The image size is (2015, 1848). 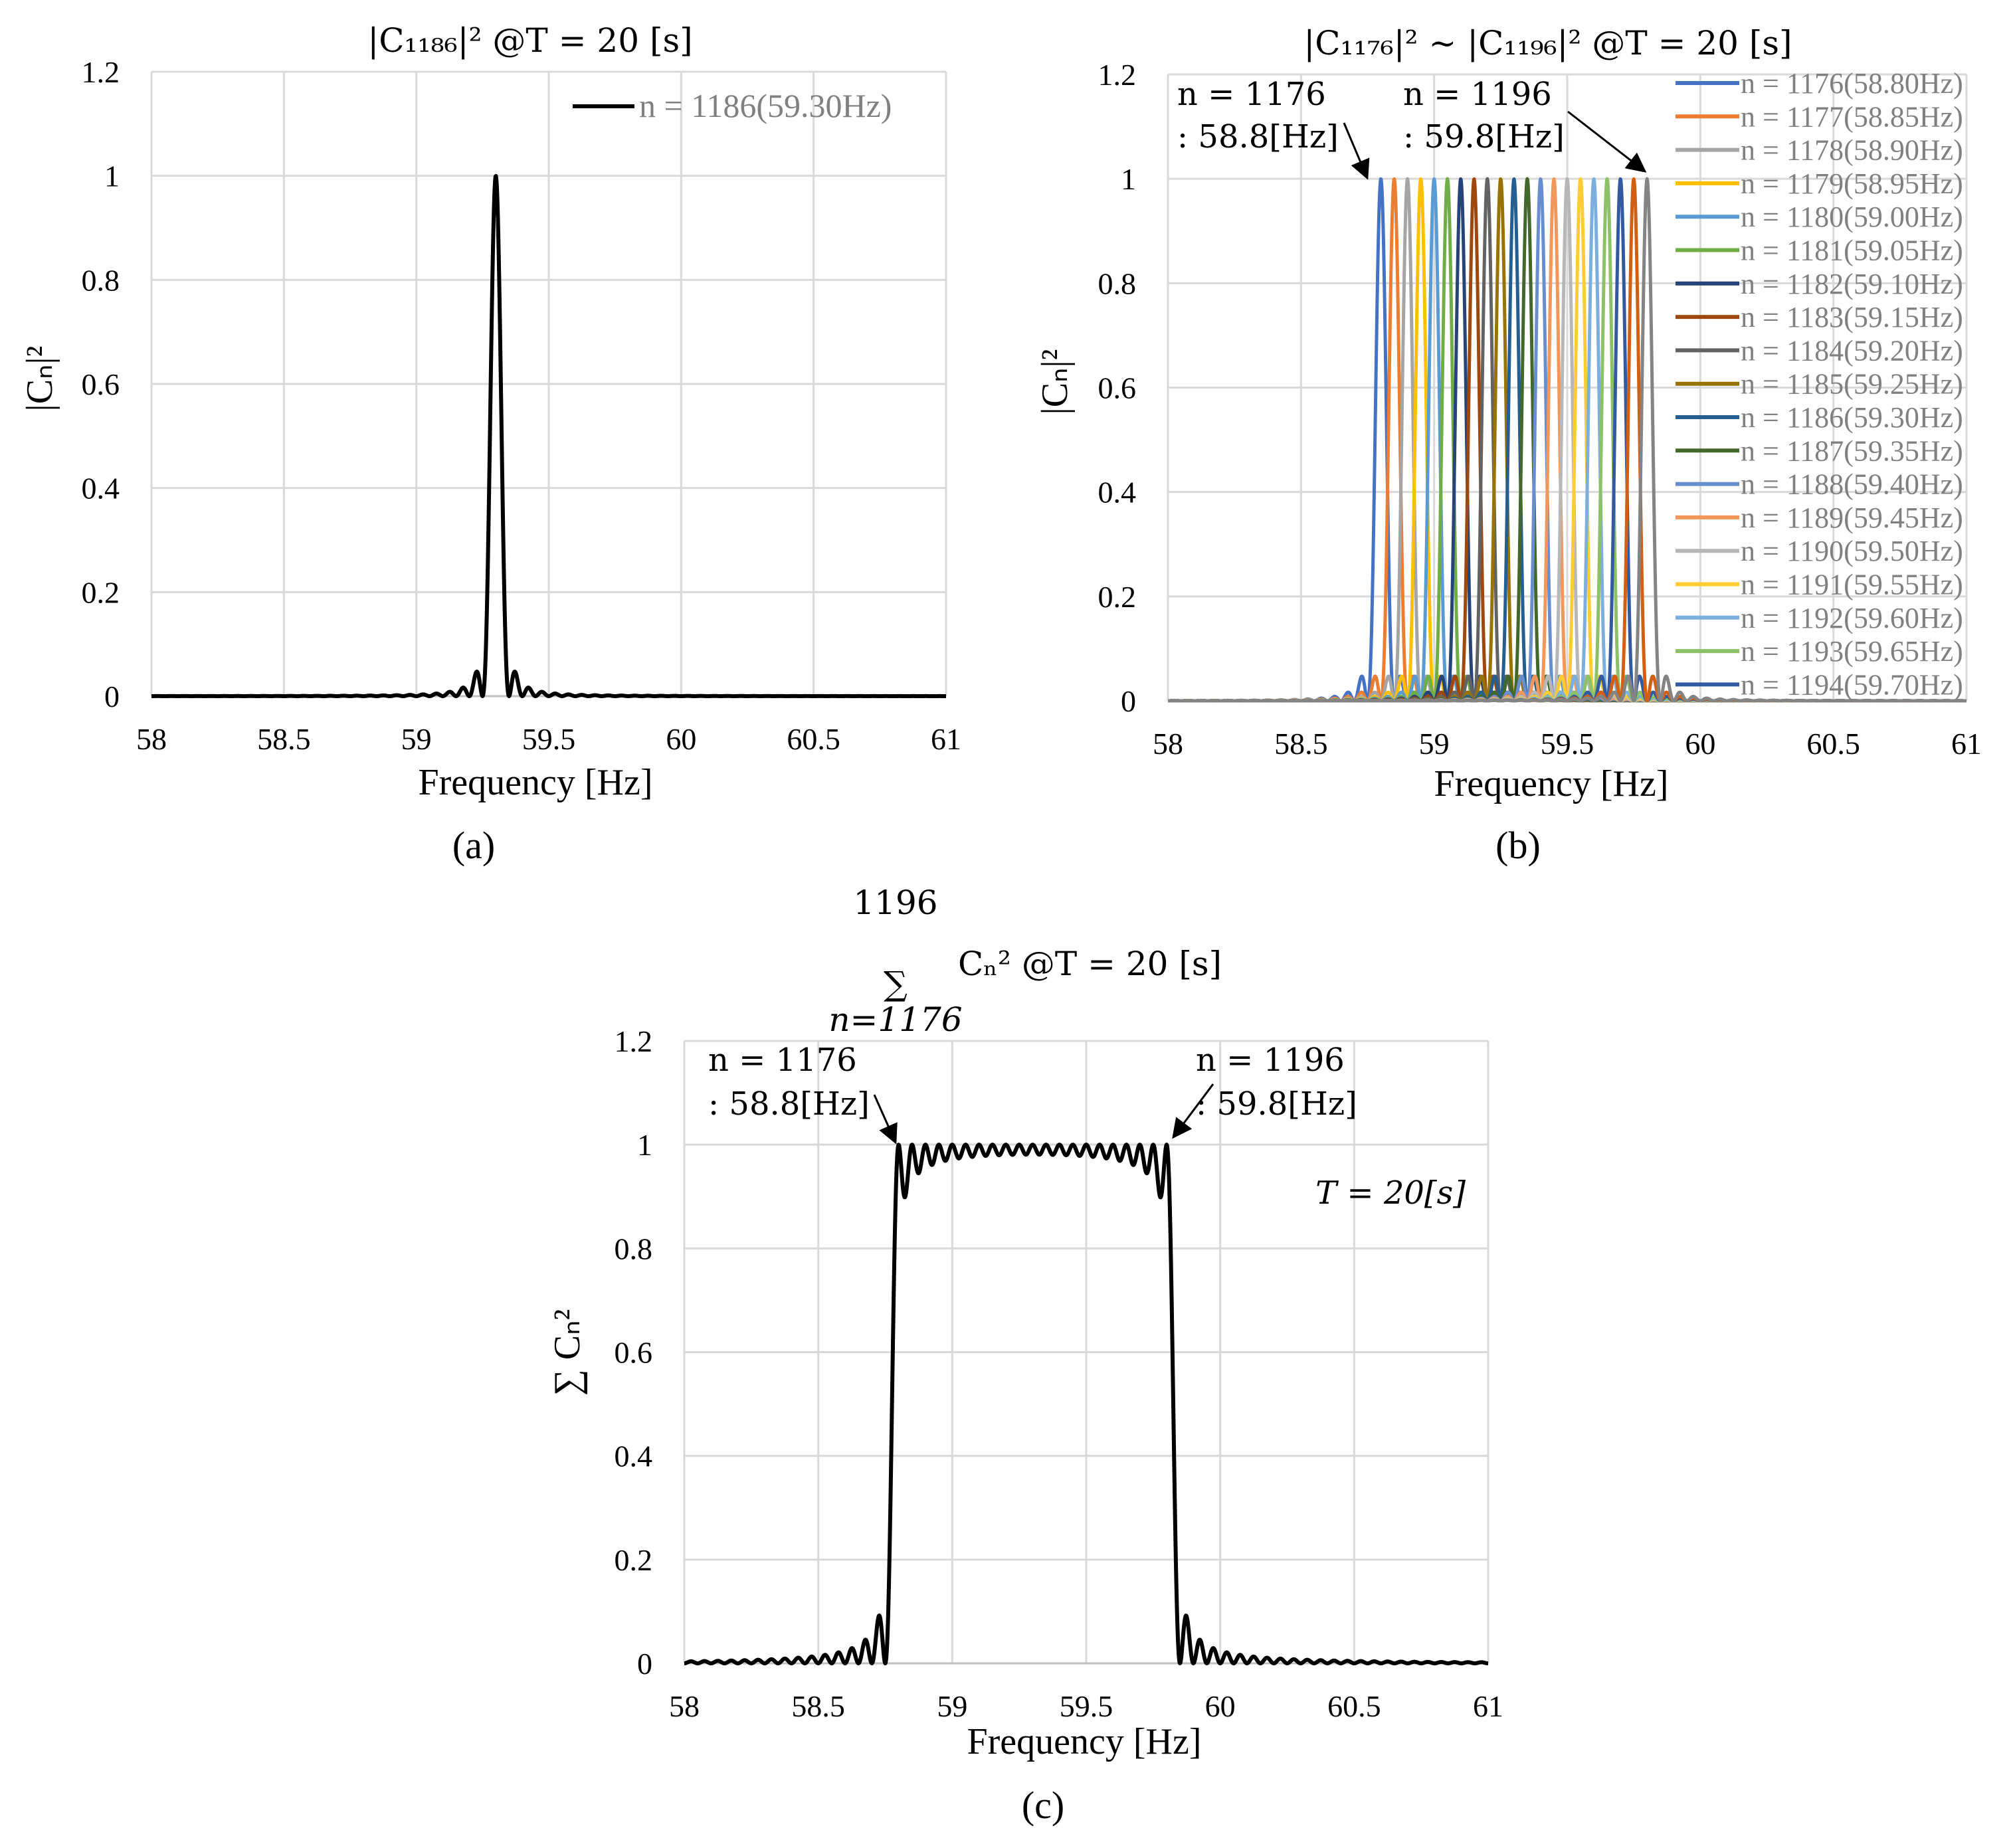 What do you see at coordinates (1852, 217) in the screenshot?
I see `chart-b-legend-entry: n = 1180(59.00Hz)` at bounding box center [1852, 217].